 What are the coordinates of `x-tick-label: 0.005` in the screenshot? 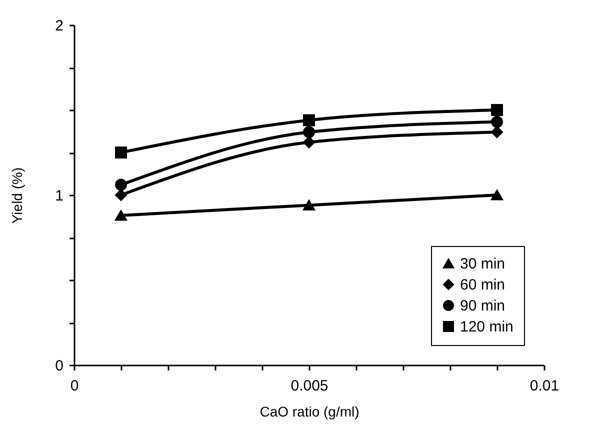 It's located at (309, 386).